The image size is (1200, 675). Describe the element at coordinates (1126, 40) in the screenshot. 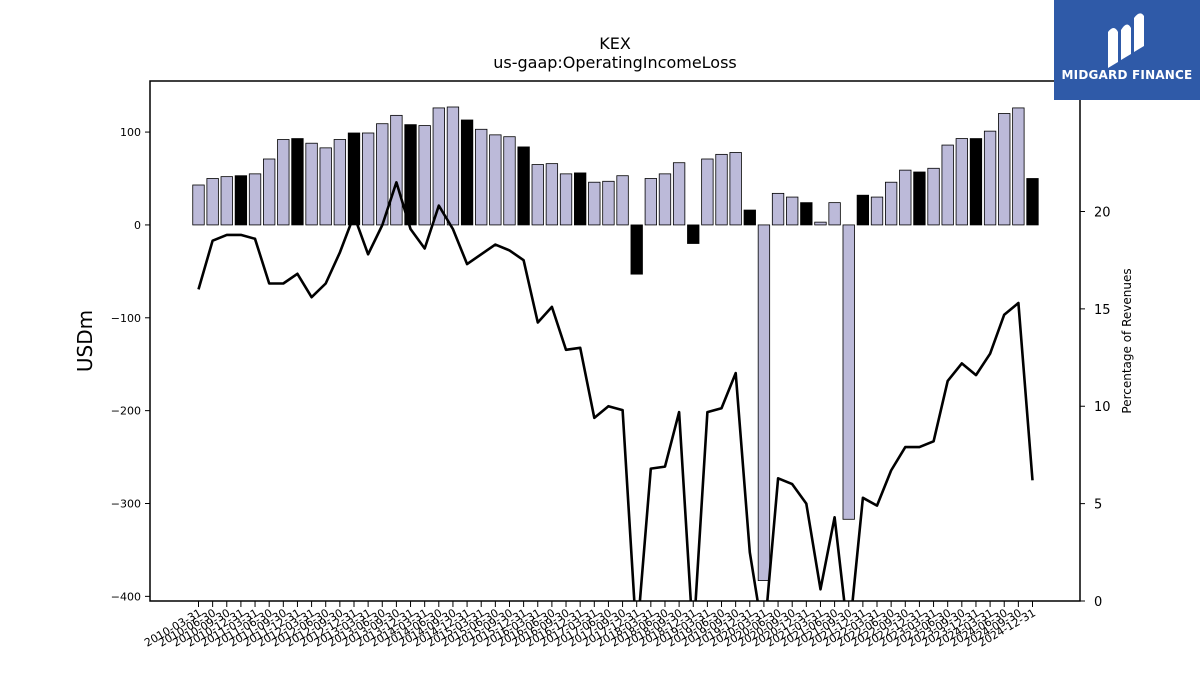

I see `midgard-logo-icon` at that location.